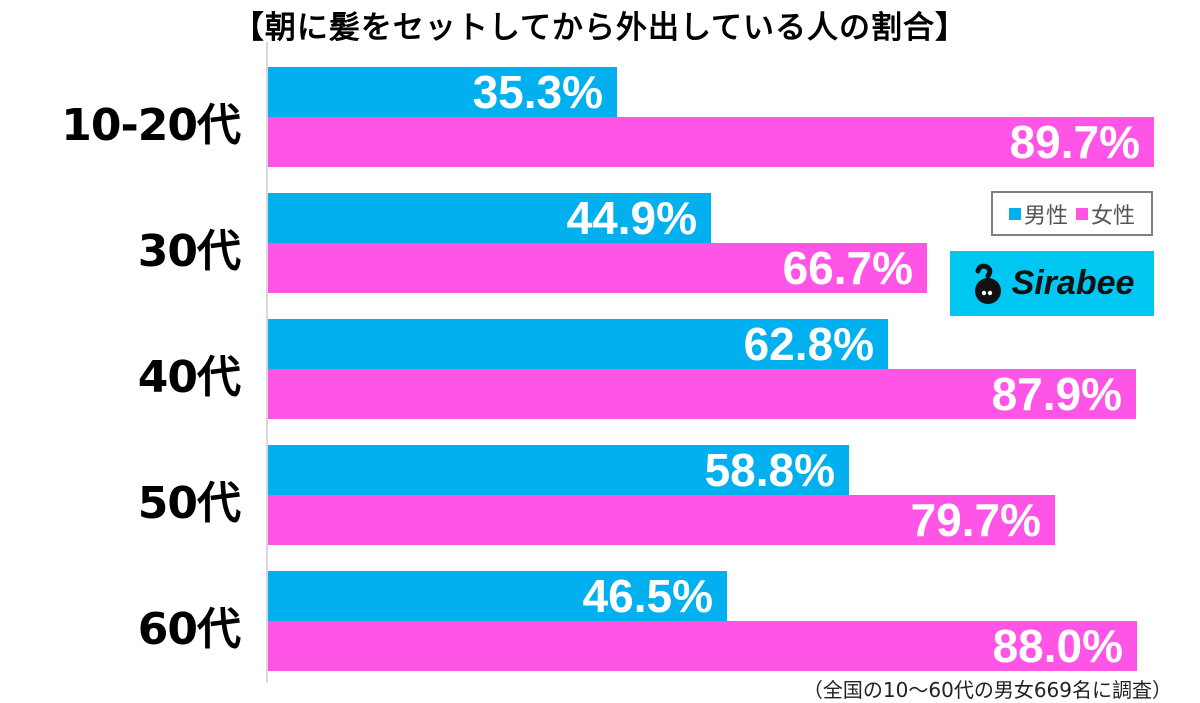  I want to click on male-swatch-icon, so click(1014, 213).